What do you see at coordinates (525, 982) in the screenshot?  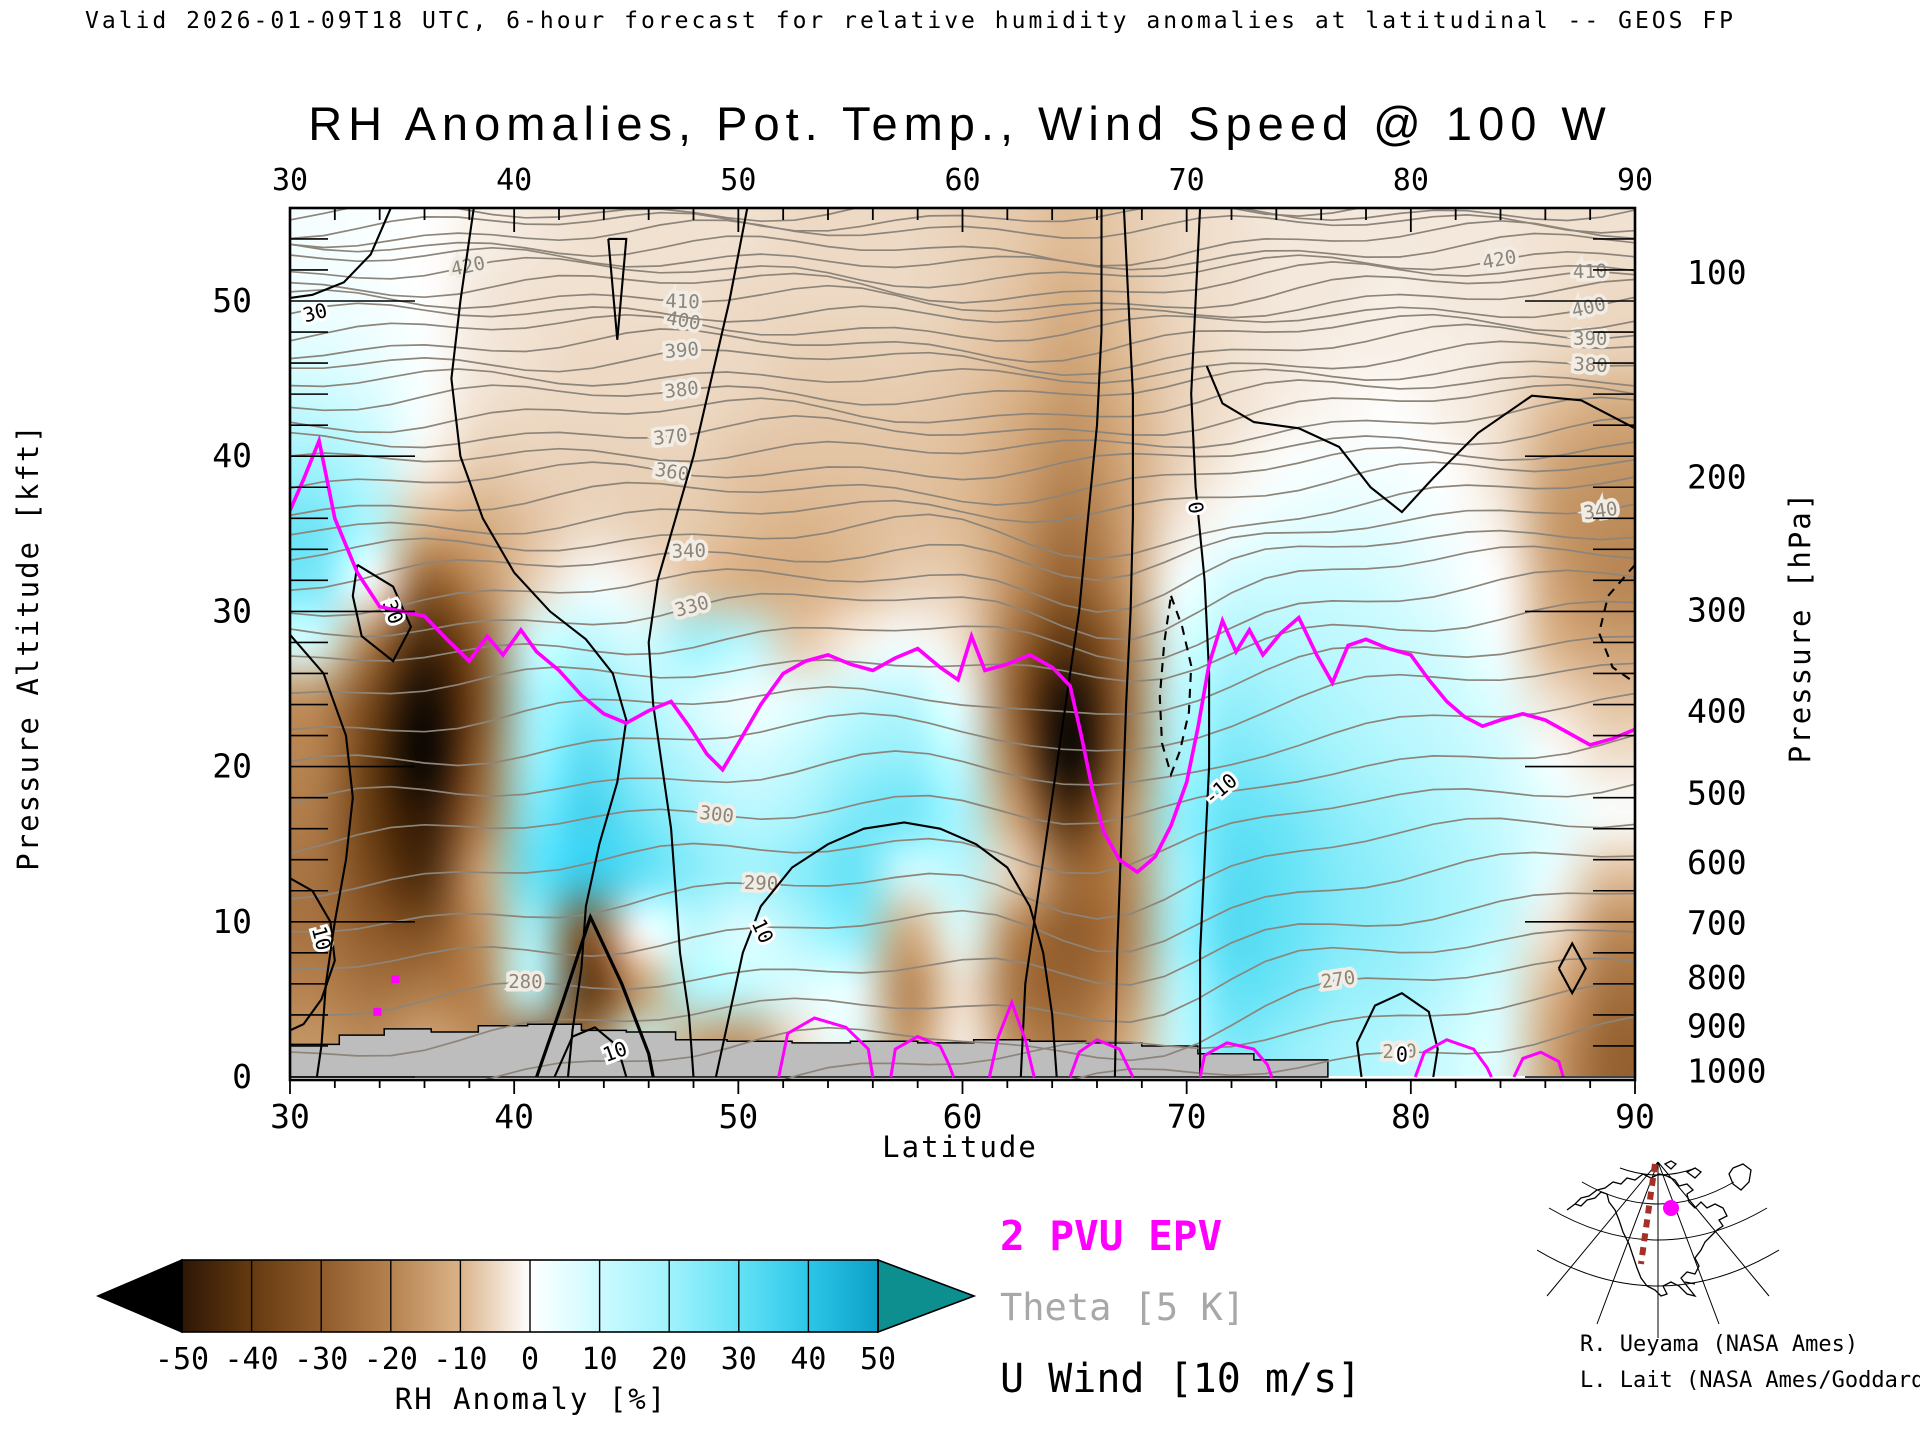 I see `theta-contour-label: 280` at bounding box center [525, 982].